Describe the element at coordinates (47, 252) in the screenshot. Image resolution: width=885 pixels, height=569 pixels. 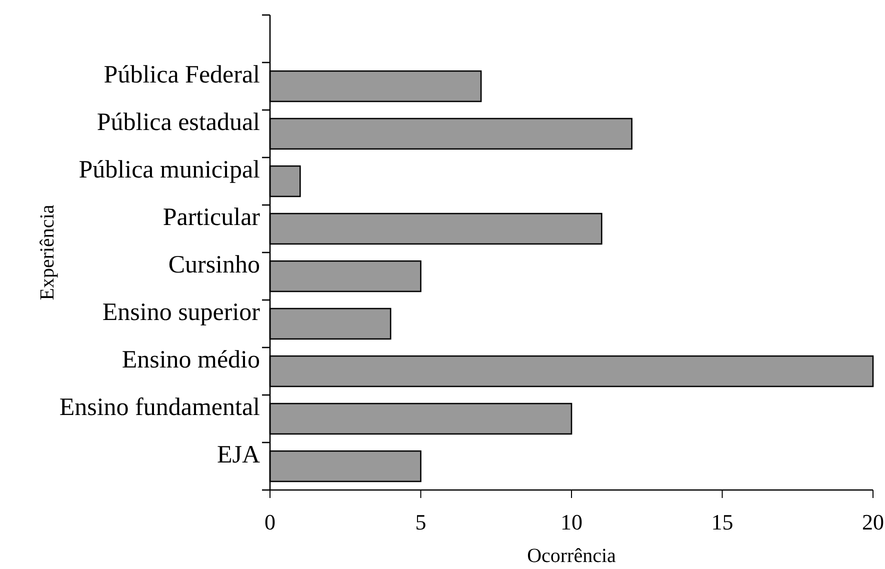
I see `y-axis-title: Experiência` at that location.